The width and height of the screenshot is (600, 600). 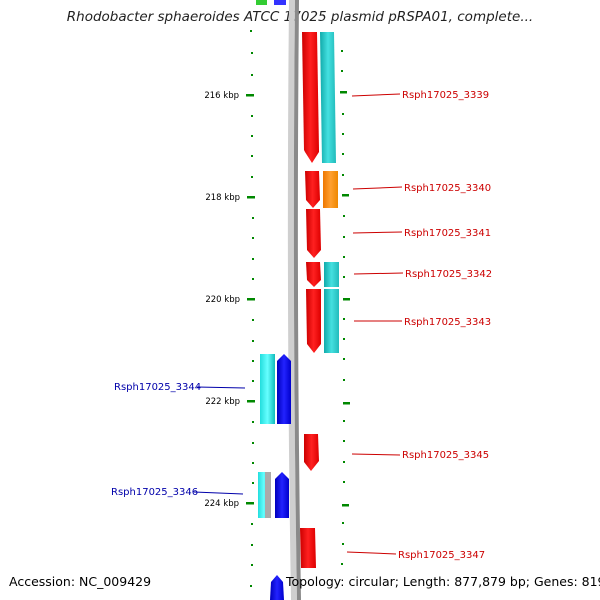 I want to click on gene-3346-feature-gray, so click(x=268, y=495).